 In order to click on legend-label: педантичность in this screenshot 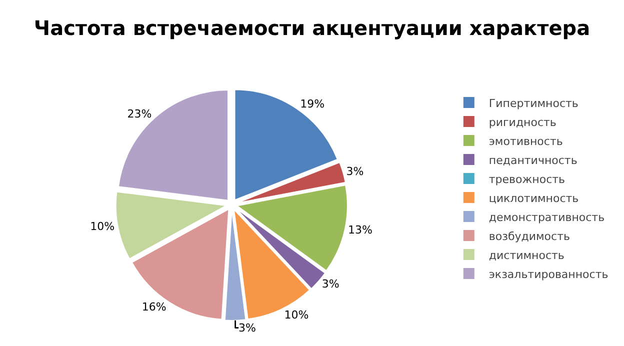, I will do `click(533, 160)`.